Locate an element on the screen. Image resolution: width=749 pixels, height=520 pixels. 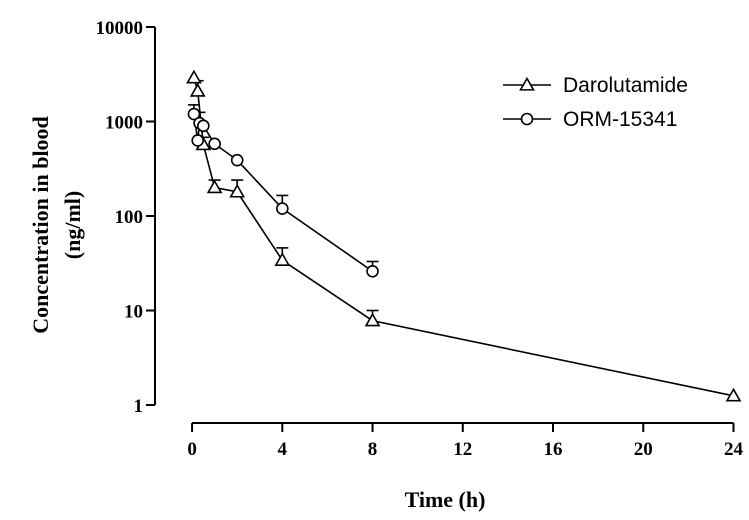
y-tick-label: 1000 is located at coordinates (124, 123).